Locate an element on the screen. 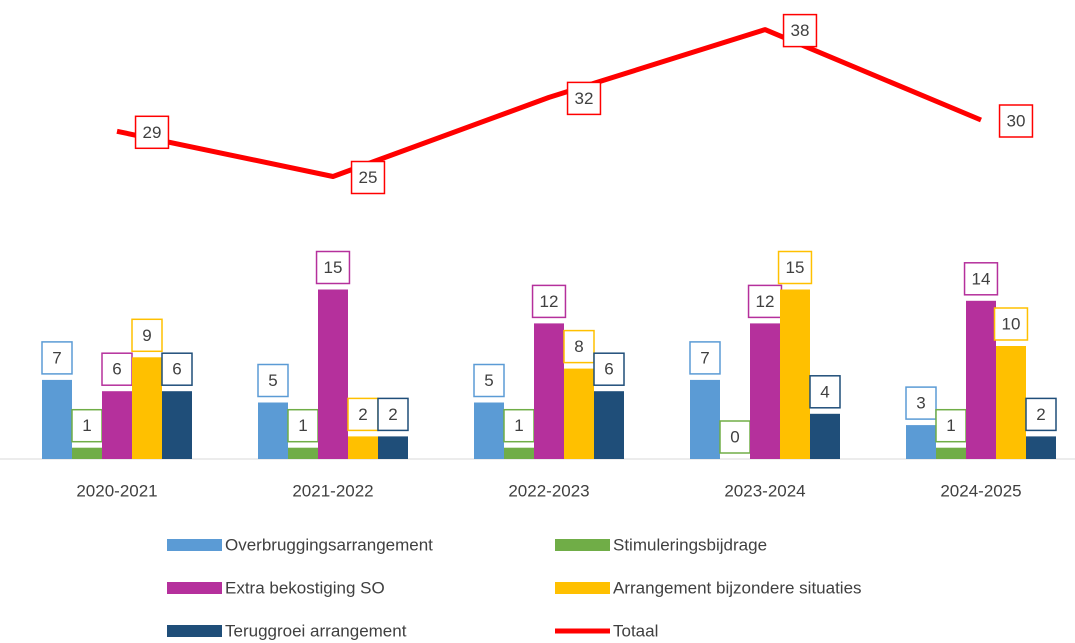 The image size is (1075, 643). data-label: 29 is located at coordinates (152, 132).